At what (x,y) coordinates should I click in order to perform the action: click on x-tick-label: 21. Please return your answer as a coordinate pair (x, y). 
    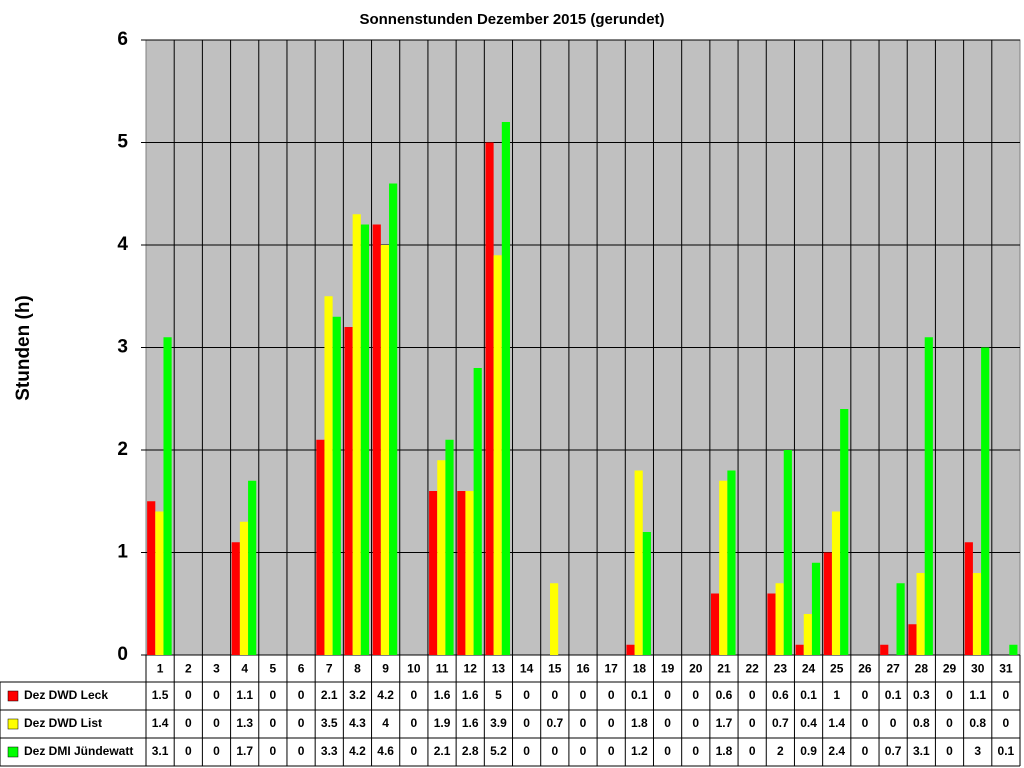
    Looking at the image, I should click on (724, 669).